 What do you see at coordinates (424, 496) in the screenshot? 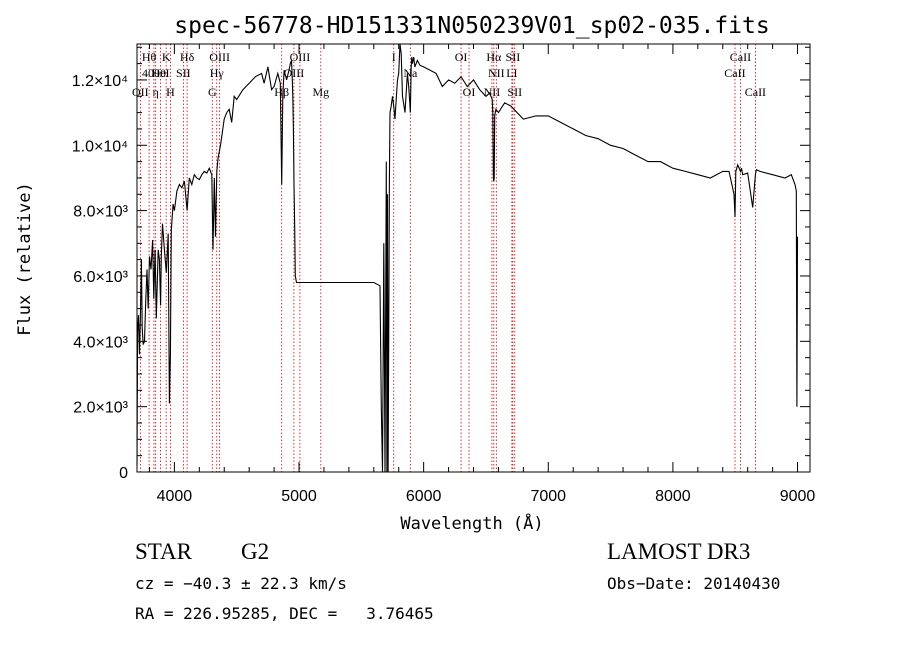
I see `x-tick-label: 6000` at bounding box center [424, 496].